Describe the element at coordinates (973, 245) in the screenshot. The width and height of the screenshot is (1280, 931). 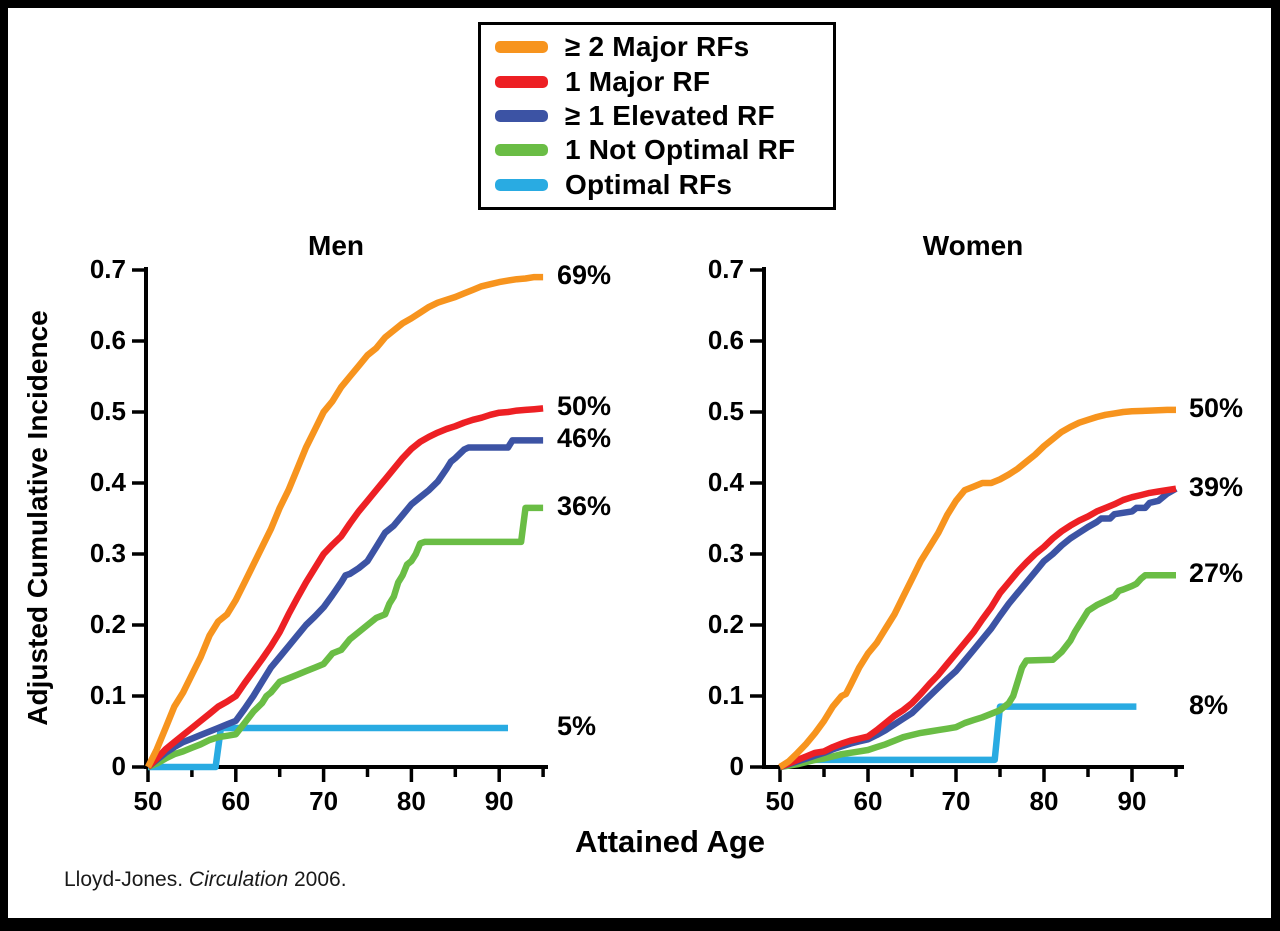
I see `panel-title-women: Women` at that location.